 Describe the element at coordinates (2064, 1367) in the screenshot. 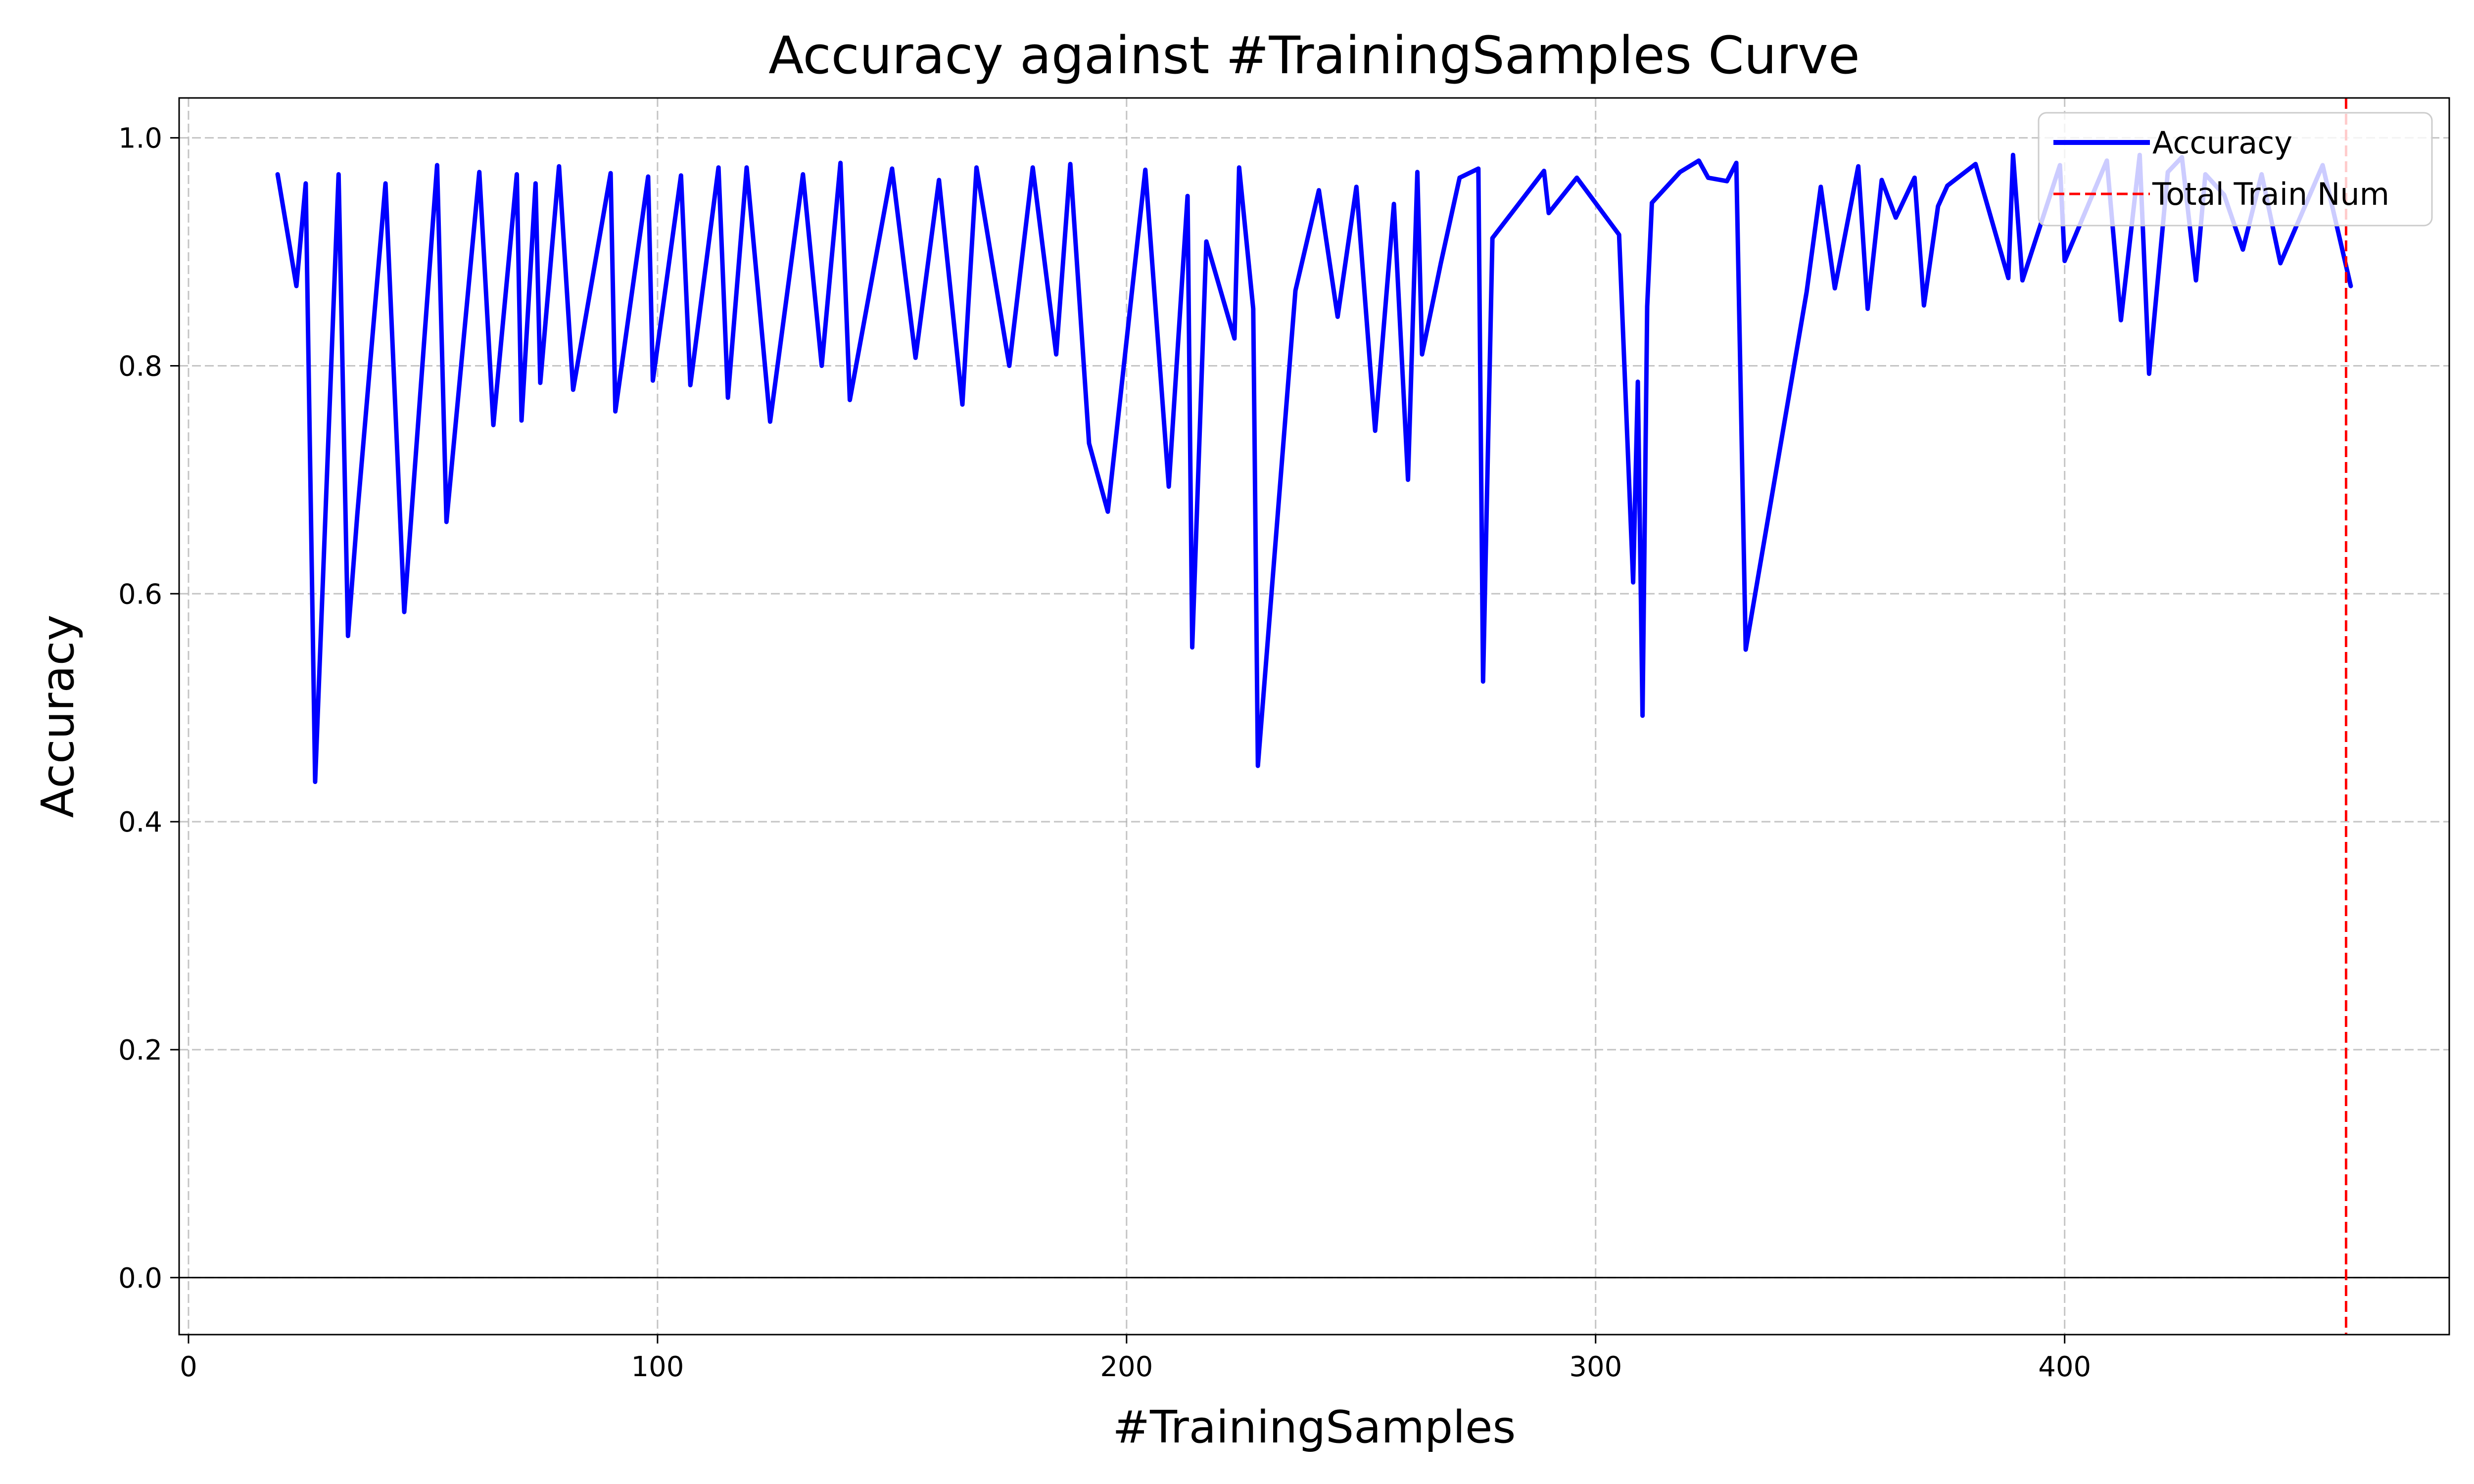

I see `x-tick-label: 400` at that location.